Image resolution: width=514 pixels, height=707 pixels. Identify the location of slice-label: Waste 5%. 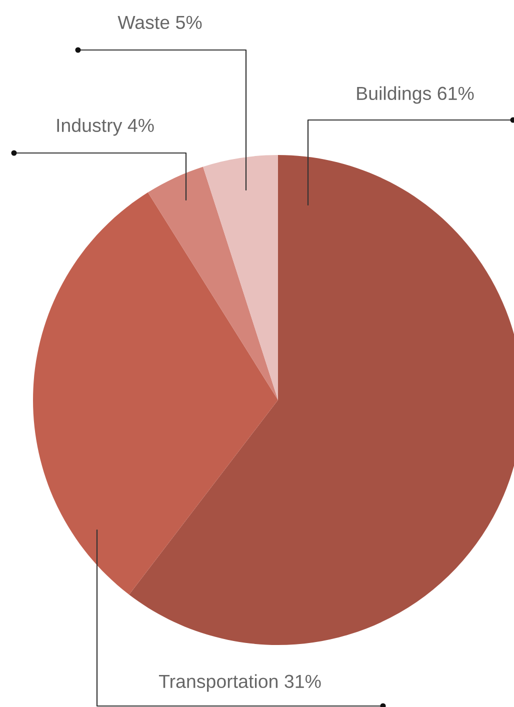
(160, 23).